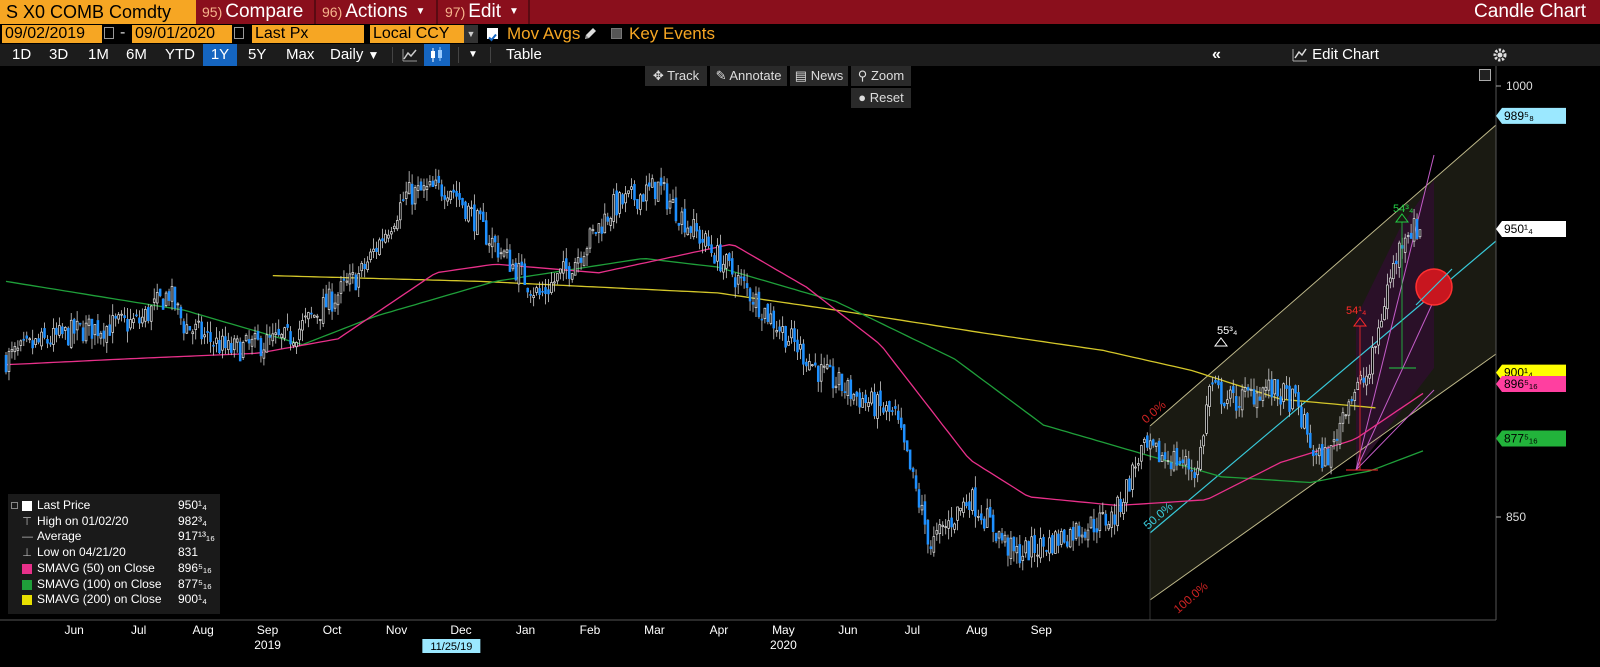 The width and height of the screenshot is (1600, 667). I want to click on start-date-input: 09/02/2019, so click(52, 34).